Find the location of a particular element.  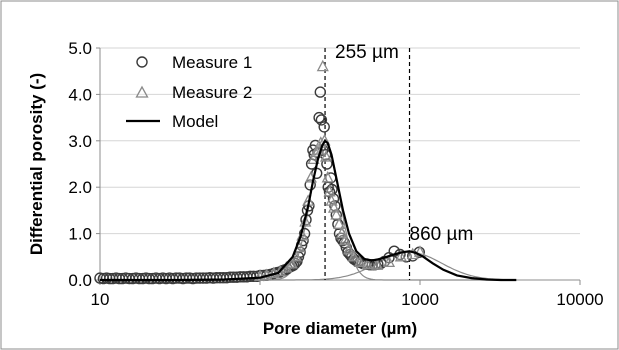

y-tick-labels: 0.0 1.0 2.0 3.0 4.0 5.0 is located at coordinates (84, 164).